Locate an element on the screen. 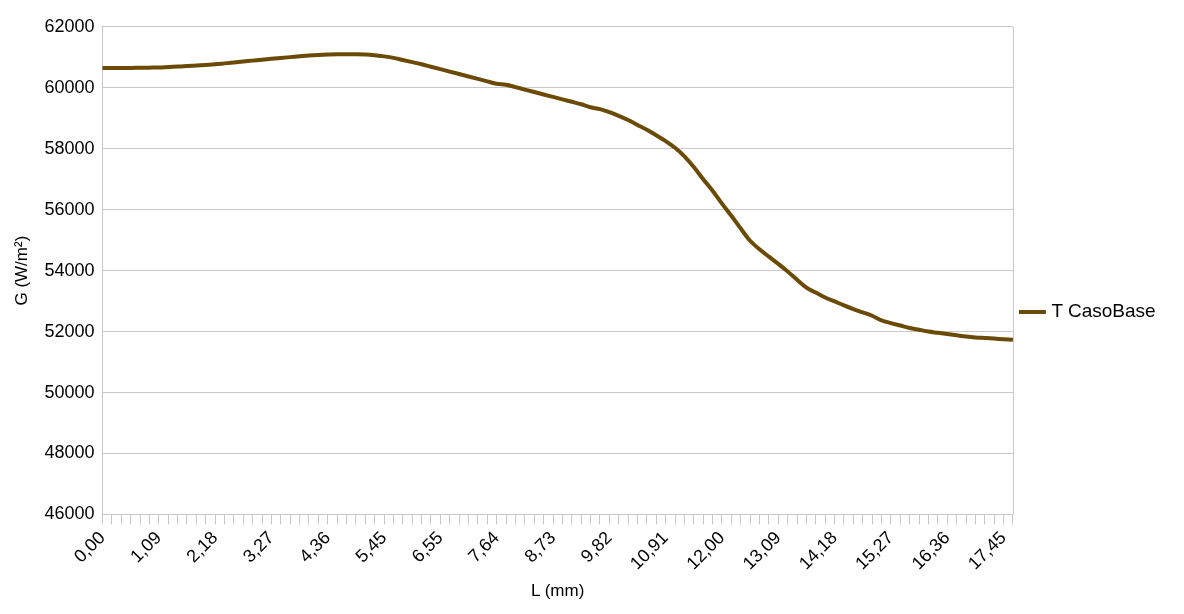 This screenshot has height=614, width=1184. y-axis-title: G (W/m²) is located at coordinates (21, 270).